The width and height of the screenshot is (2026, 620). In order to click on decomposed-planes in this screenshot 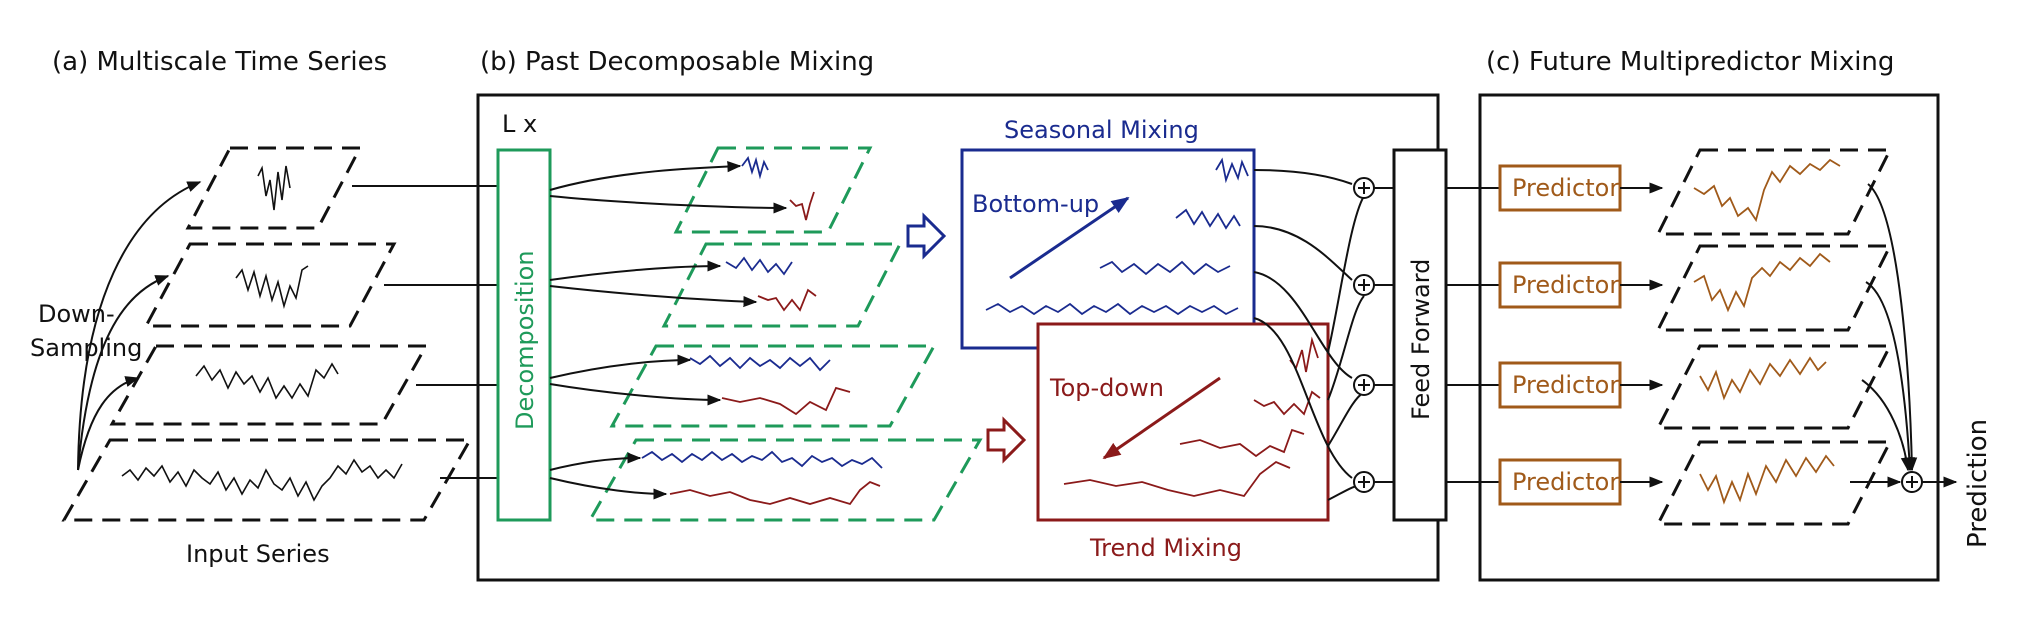, I will do `click(785, 334)`.